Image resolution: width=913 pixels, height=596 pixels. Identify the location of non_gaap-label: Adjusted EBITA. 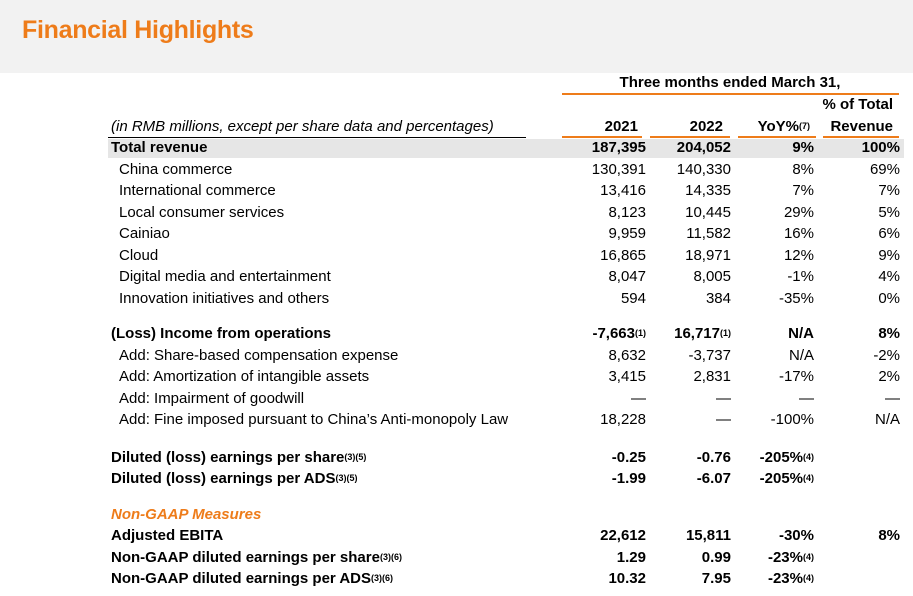
(167, 536).